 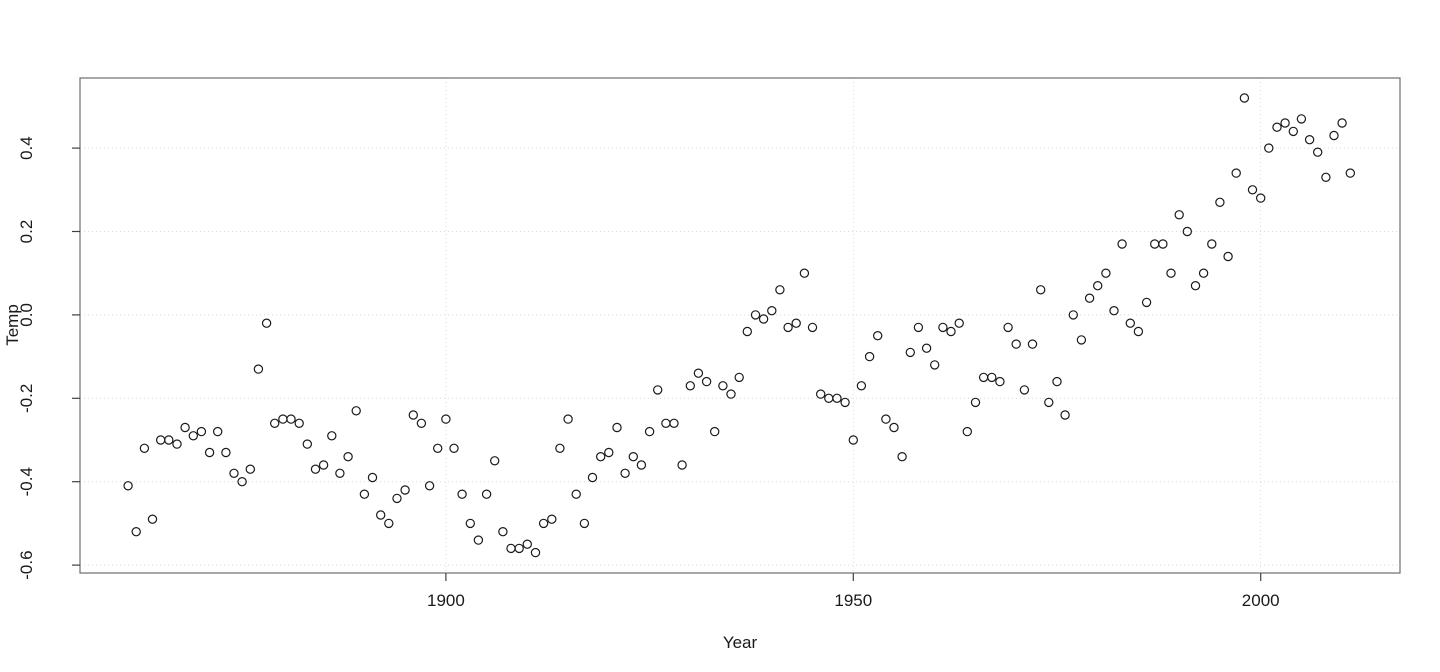 I want to click on y-tick-label: -0.6, so click(x=26, y=564).